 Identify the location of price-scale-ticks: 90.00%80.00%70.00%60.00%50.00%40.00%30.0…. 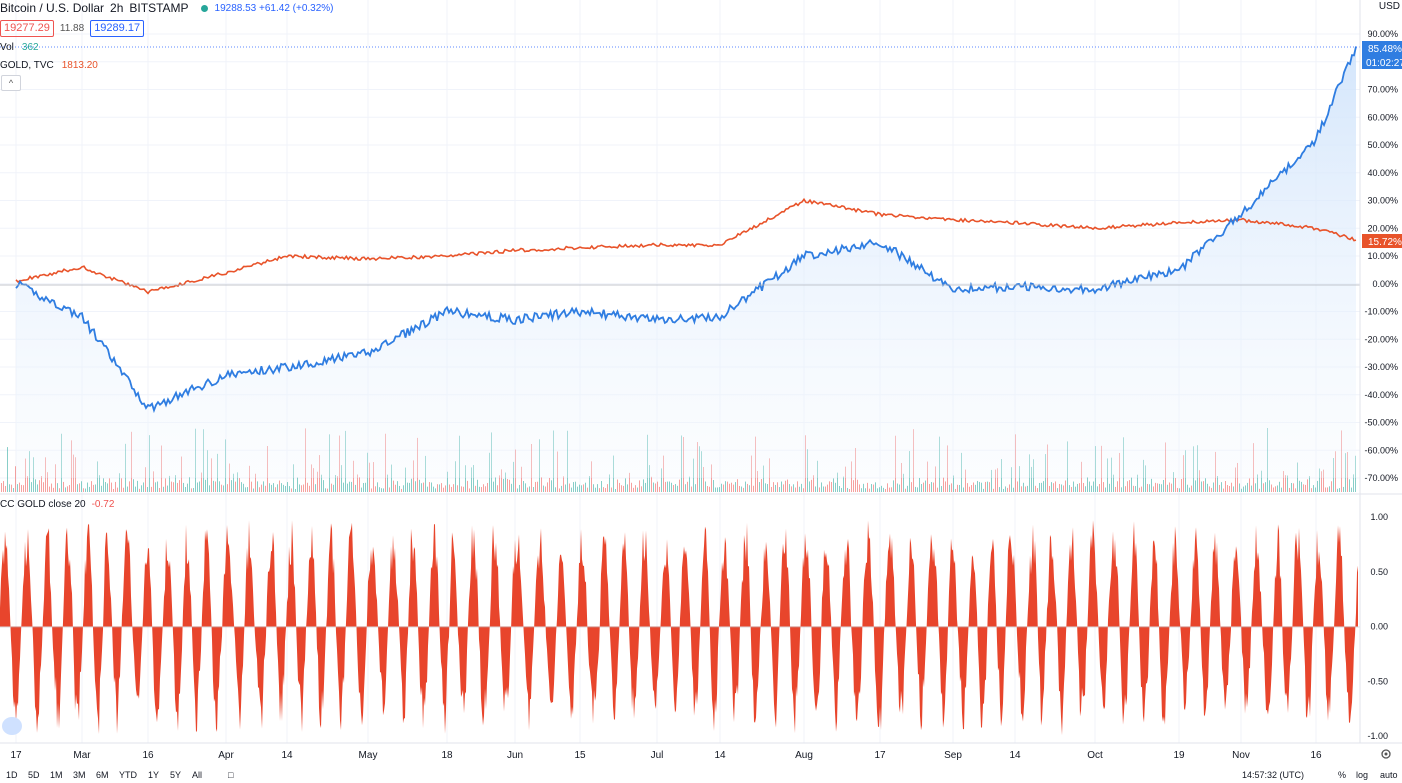
(1381, 256).